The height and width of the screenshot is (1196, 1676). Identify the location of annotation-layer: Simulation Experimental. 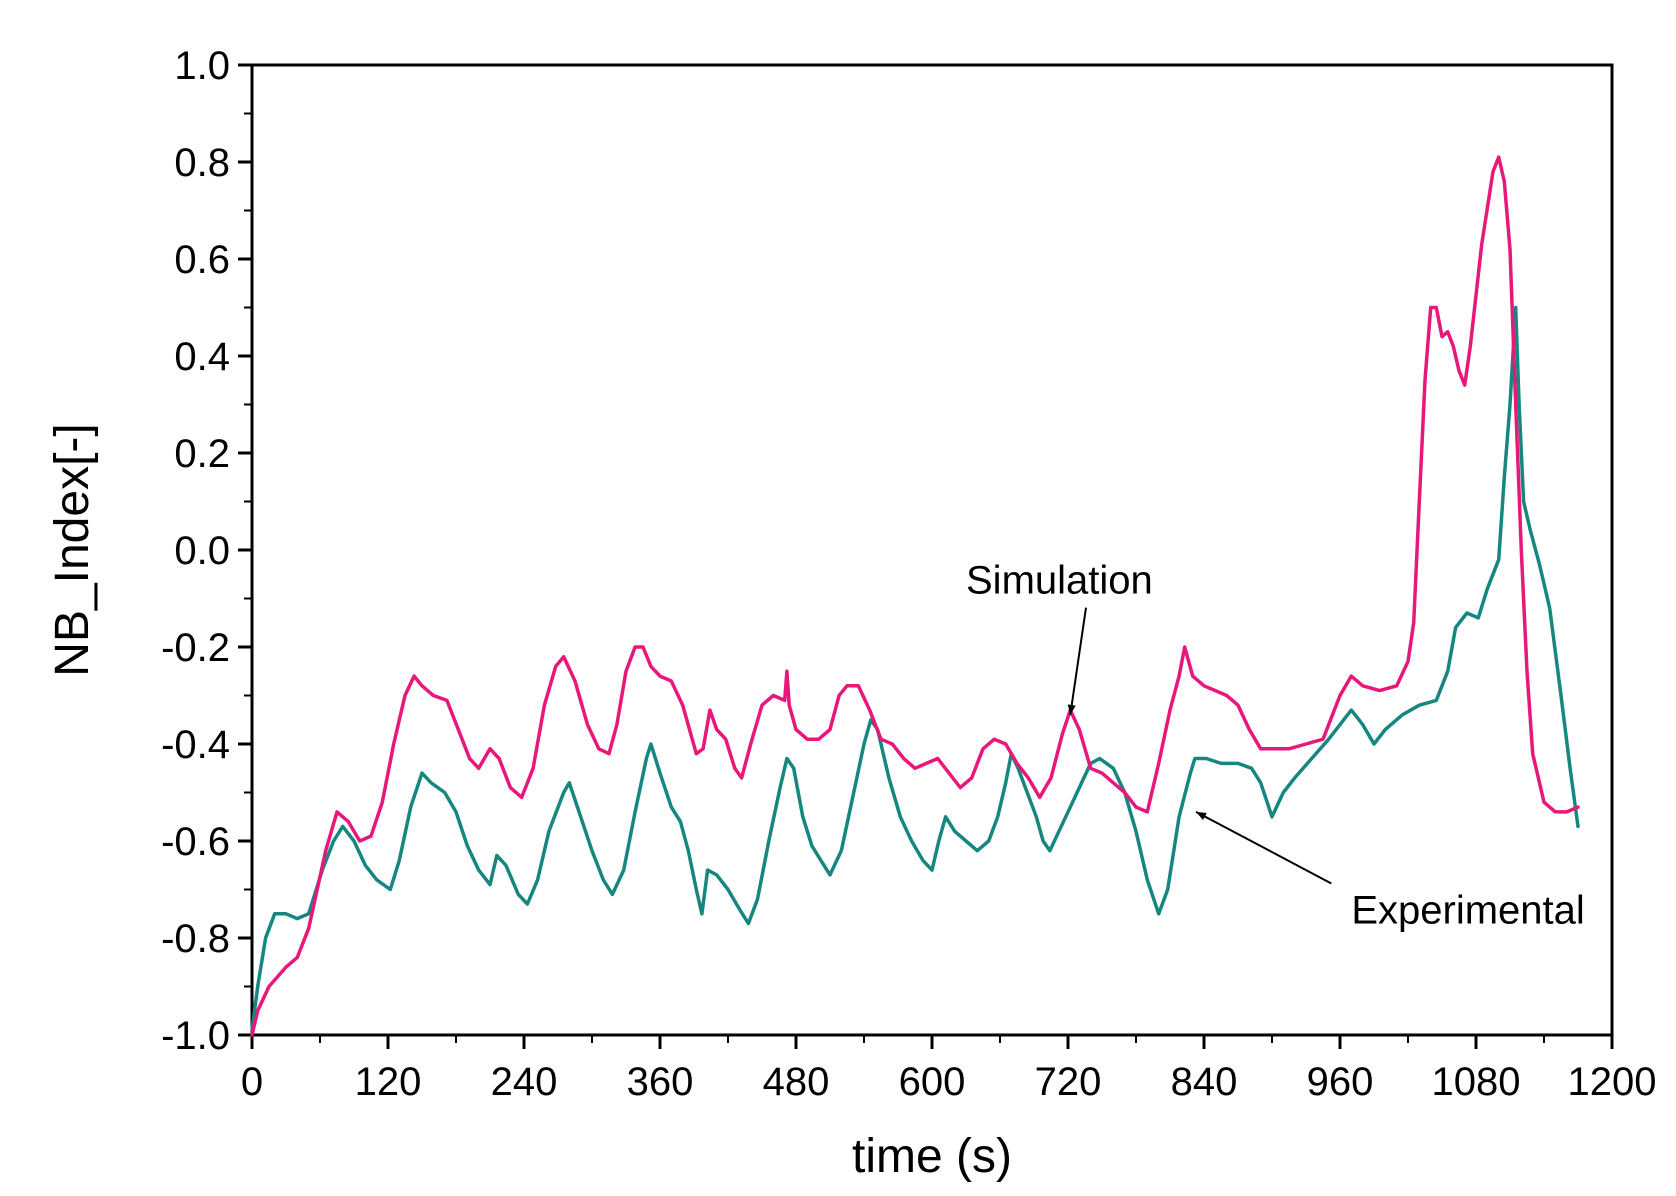
(1275, 746).